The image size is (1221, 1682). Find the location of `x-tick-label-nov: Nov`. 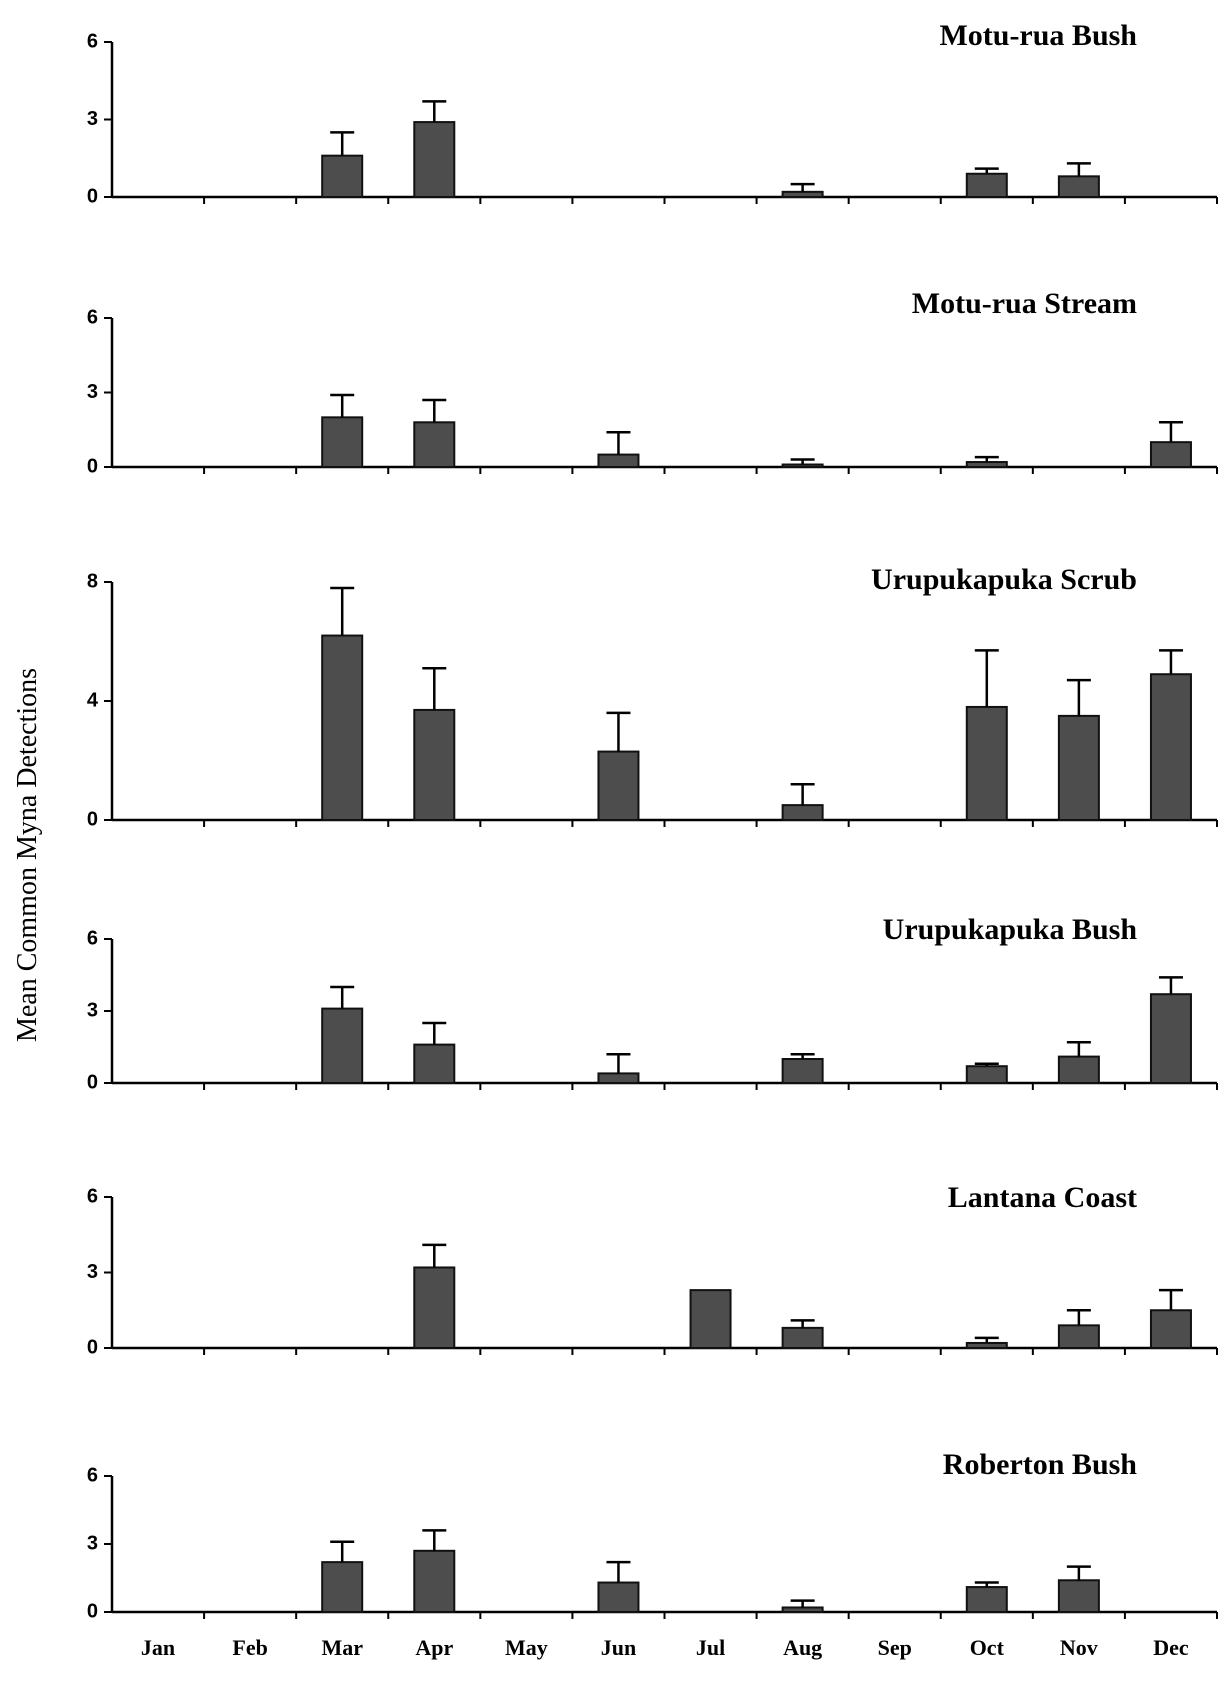

x-tick-label-nov: Nov is located at coordinates (1079, 1647).